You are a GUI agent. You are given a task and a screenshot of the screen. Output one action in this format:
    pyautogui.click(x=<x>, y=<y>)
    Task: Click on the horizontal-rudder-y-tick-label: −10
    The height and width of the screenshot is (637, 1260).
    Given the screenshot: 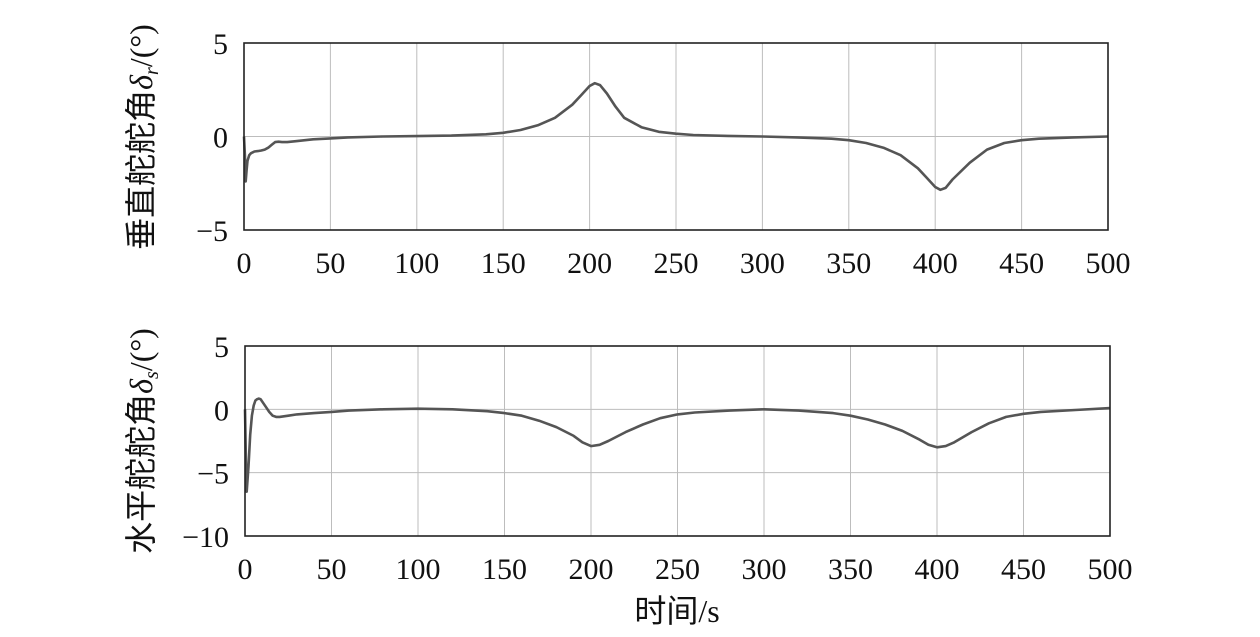 What is the action you would take?
    pyautogui.click(x=205, y=537)
    